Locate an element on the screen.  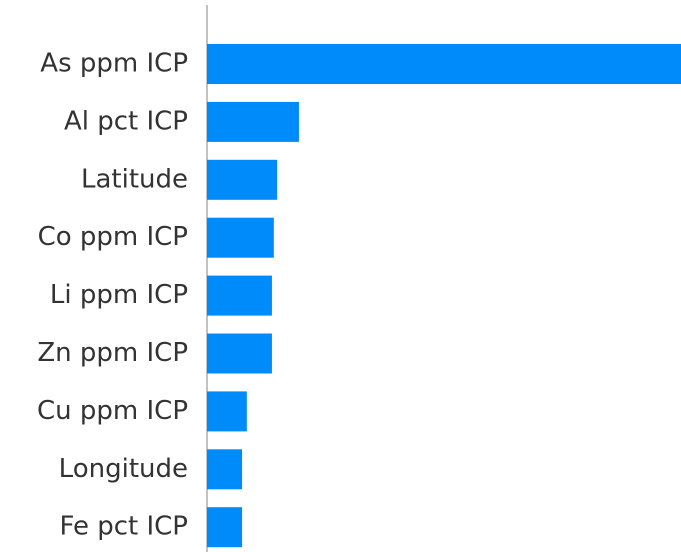
y-tick-label: Fe pct ICP is located at coordinates (123, 527).